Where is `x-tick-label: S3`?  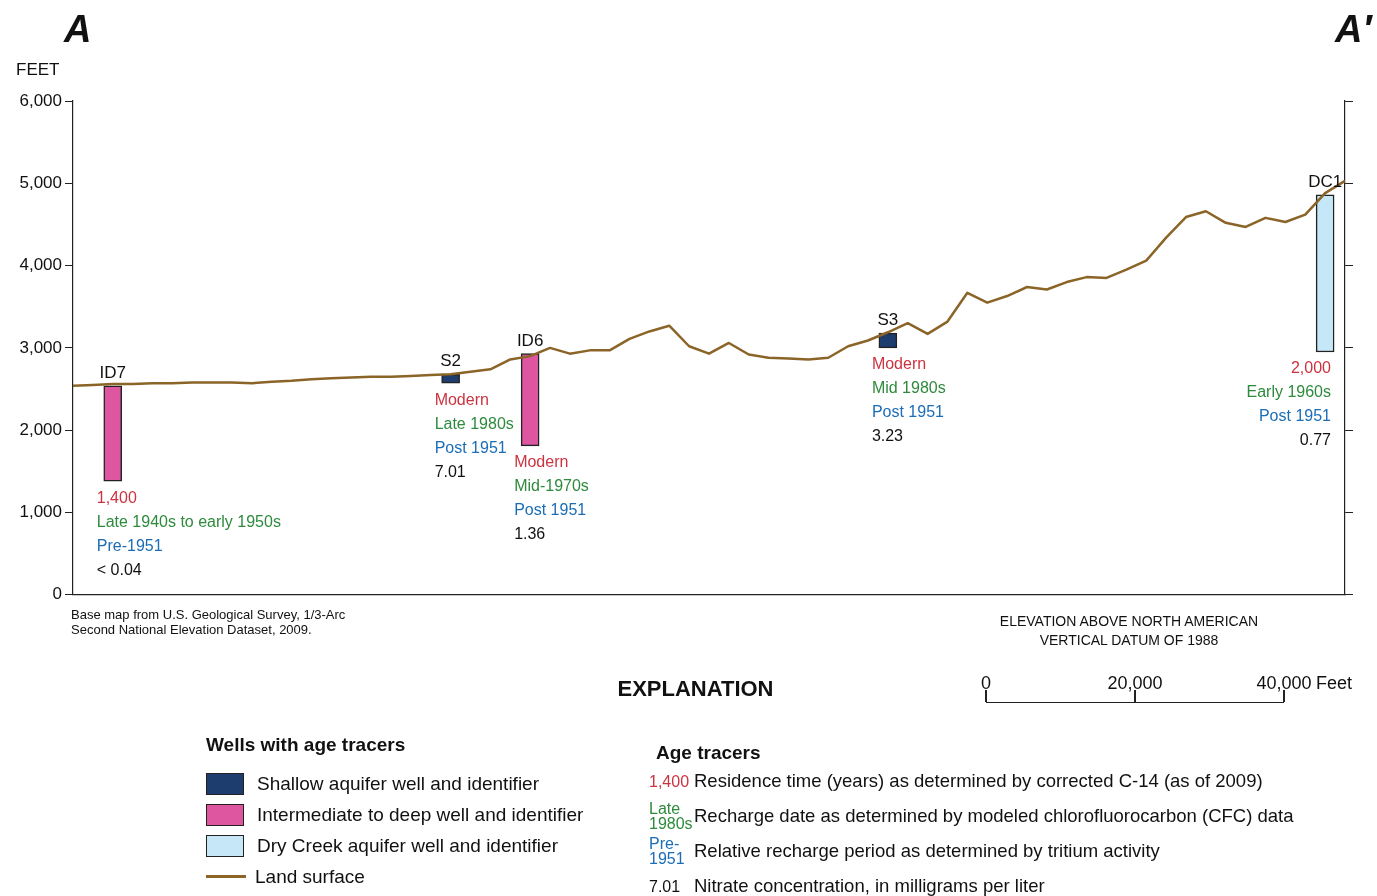
x-tick-label: S3 is located at coordinates (888, 320).